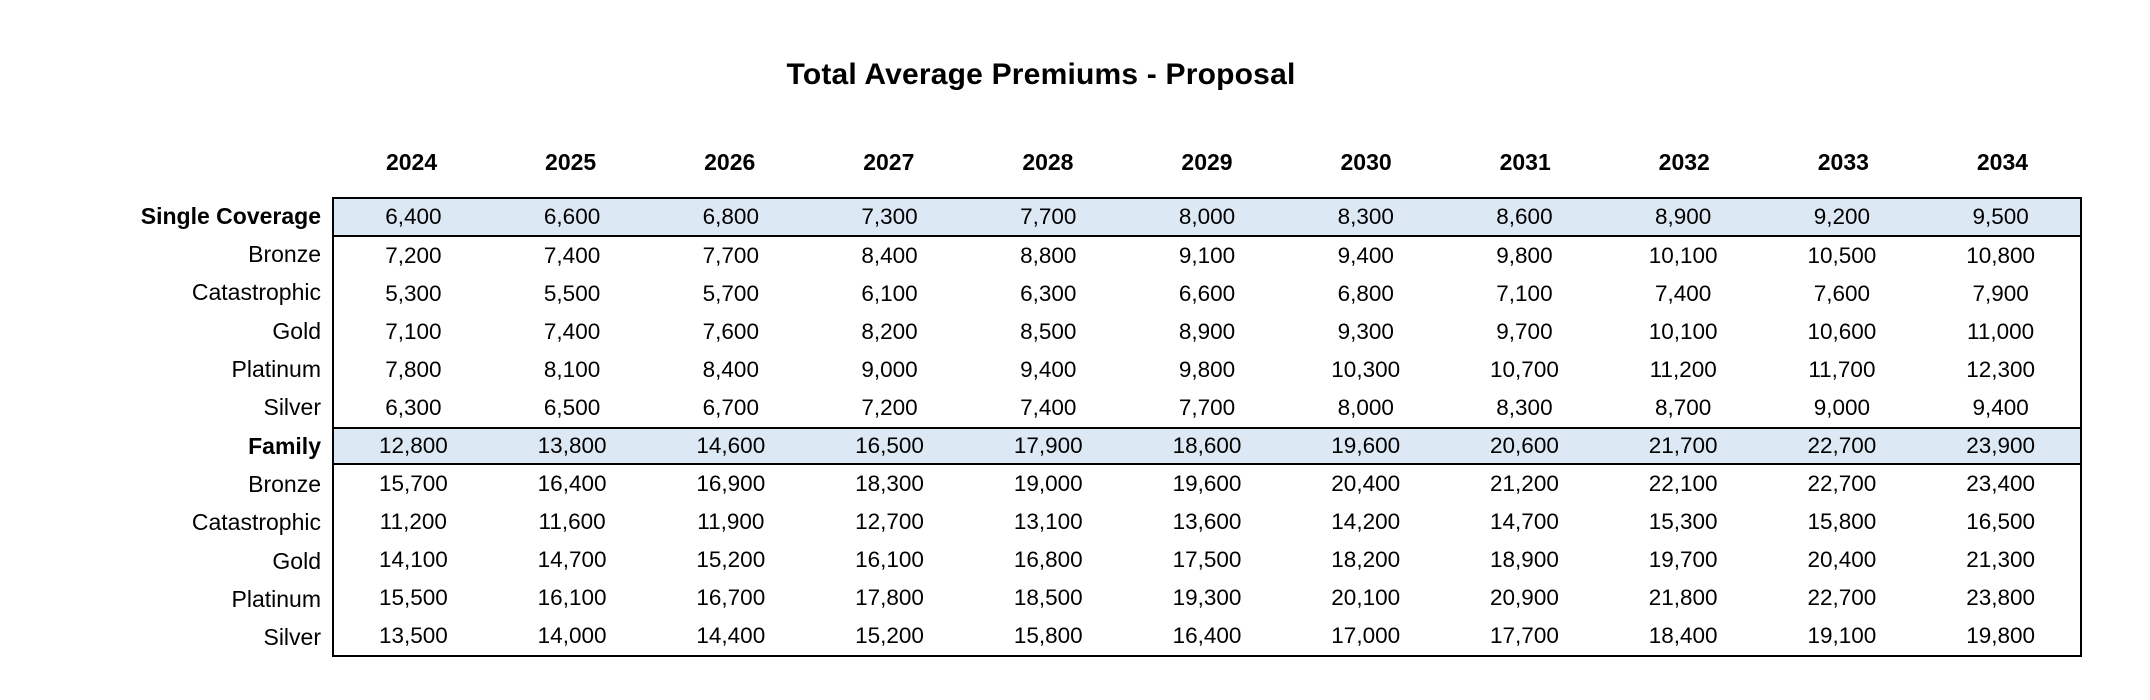 The image size is (2150, 700). What do you see at coordinates (413, 521) in the screenshot?
I see `data-cell: 11,200` at bounding box center [413, 521].